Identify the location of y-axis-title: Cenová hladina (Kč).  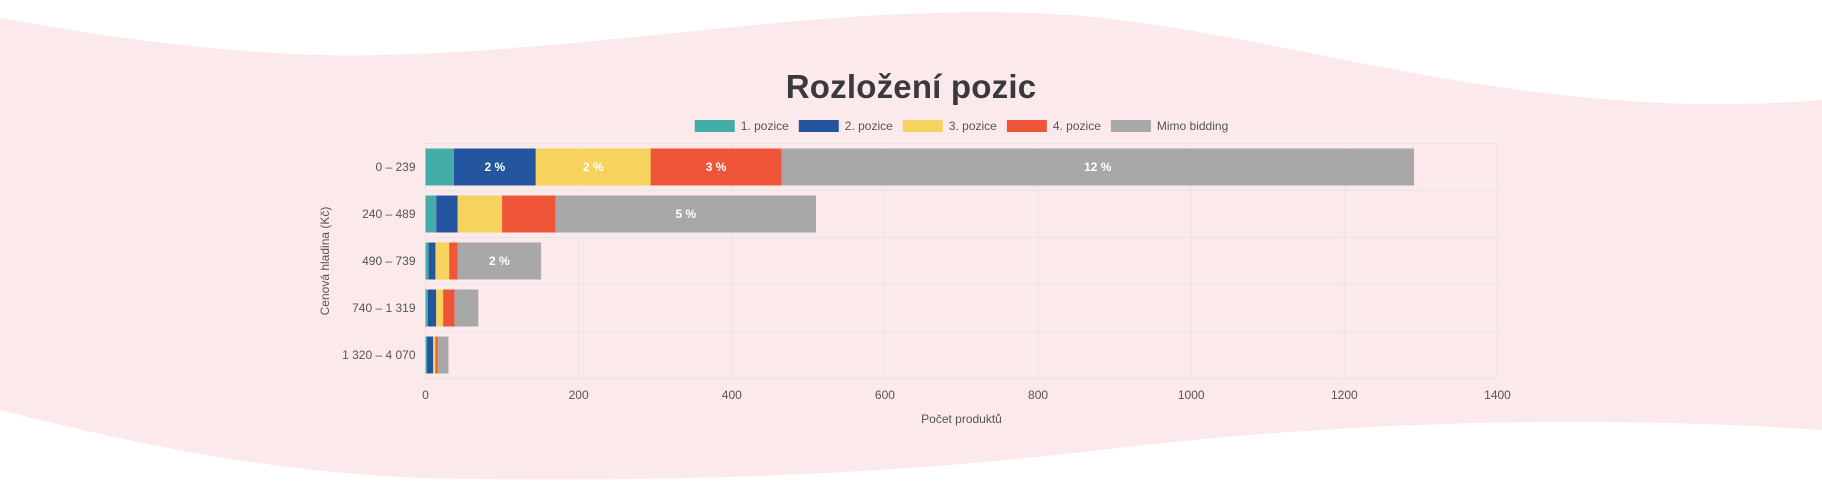
(325, 261).